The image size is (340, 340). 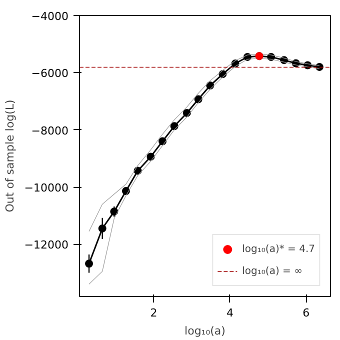 I want to click on y-tick-label: −12000, so click(x=46, y=245).